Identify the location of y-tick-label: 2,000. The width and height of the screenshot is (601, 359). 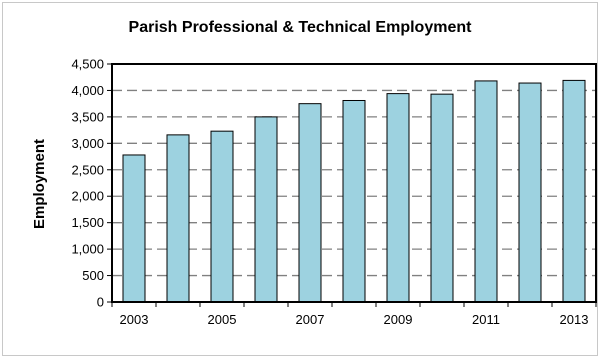
(87, 196).